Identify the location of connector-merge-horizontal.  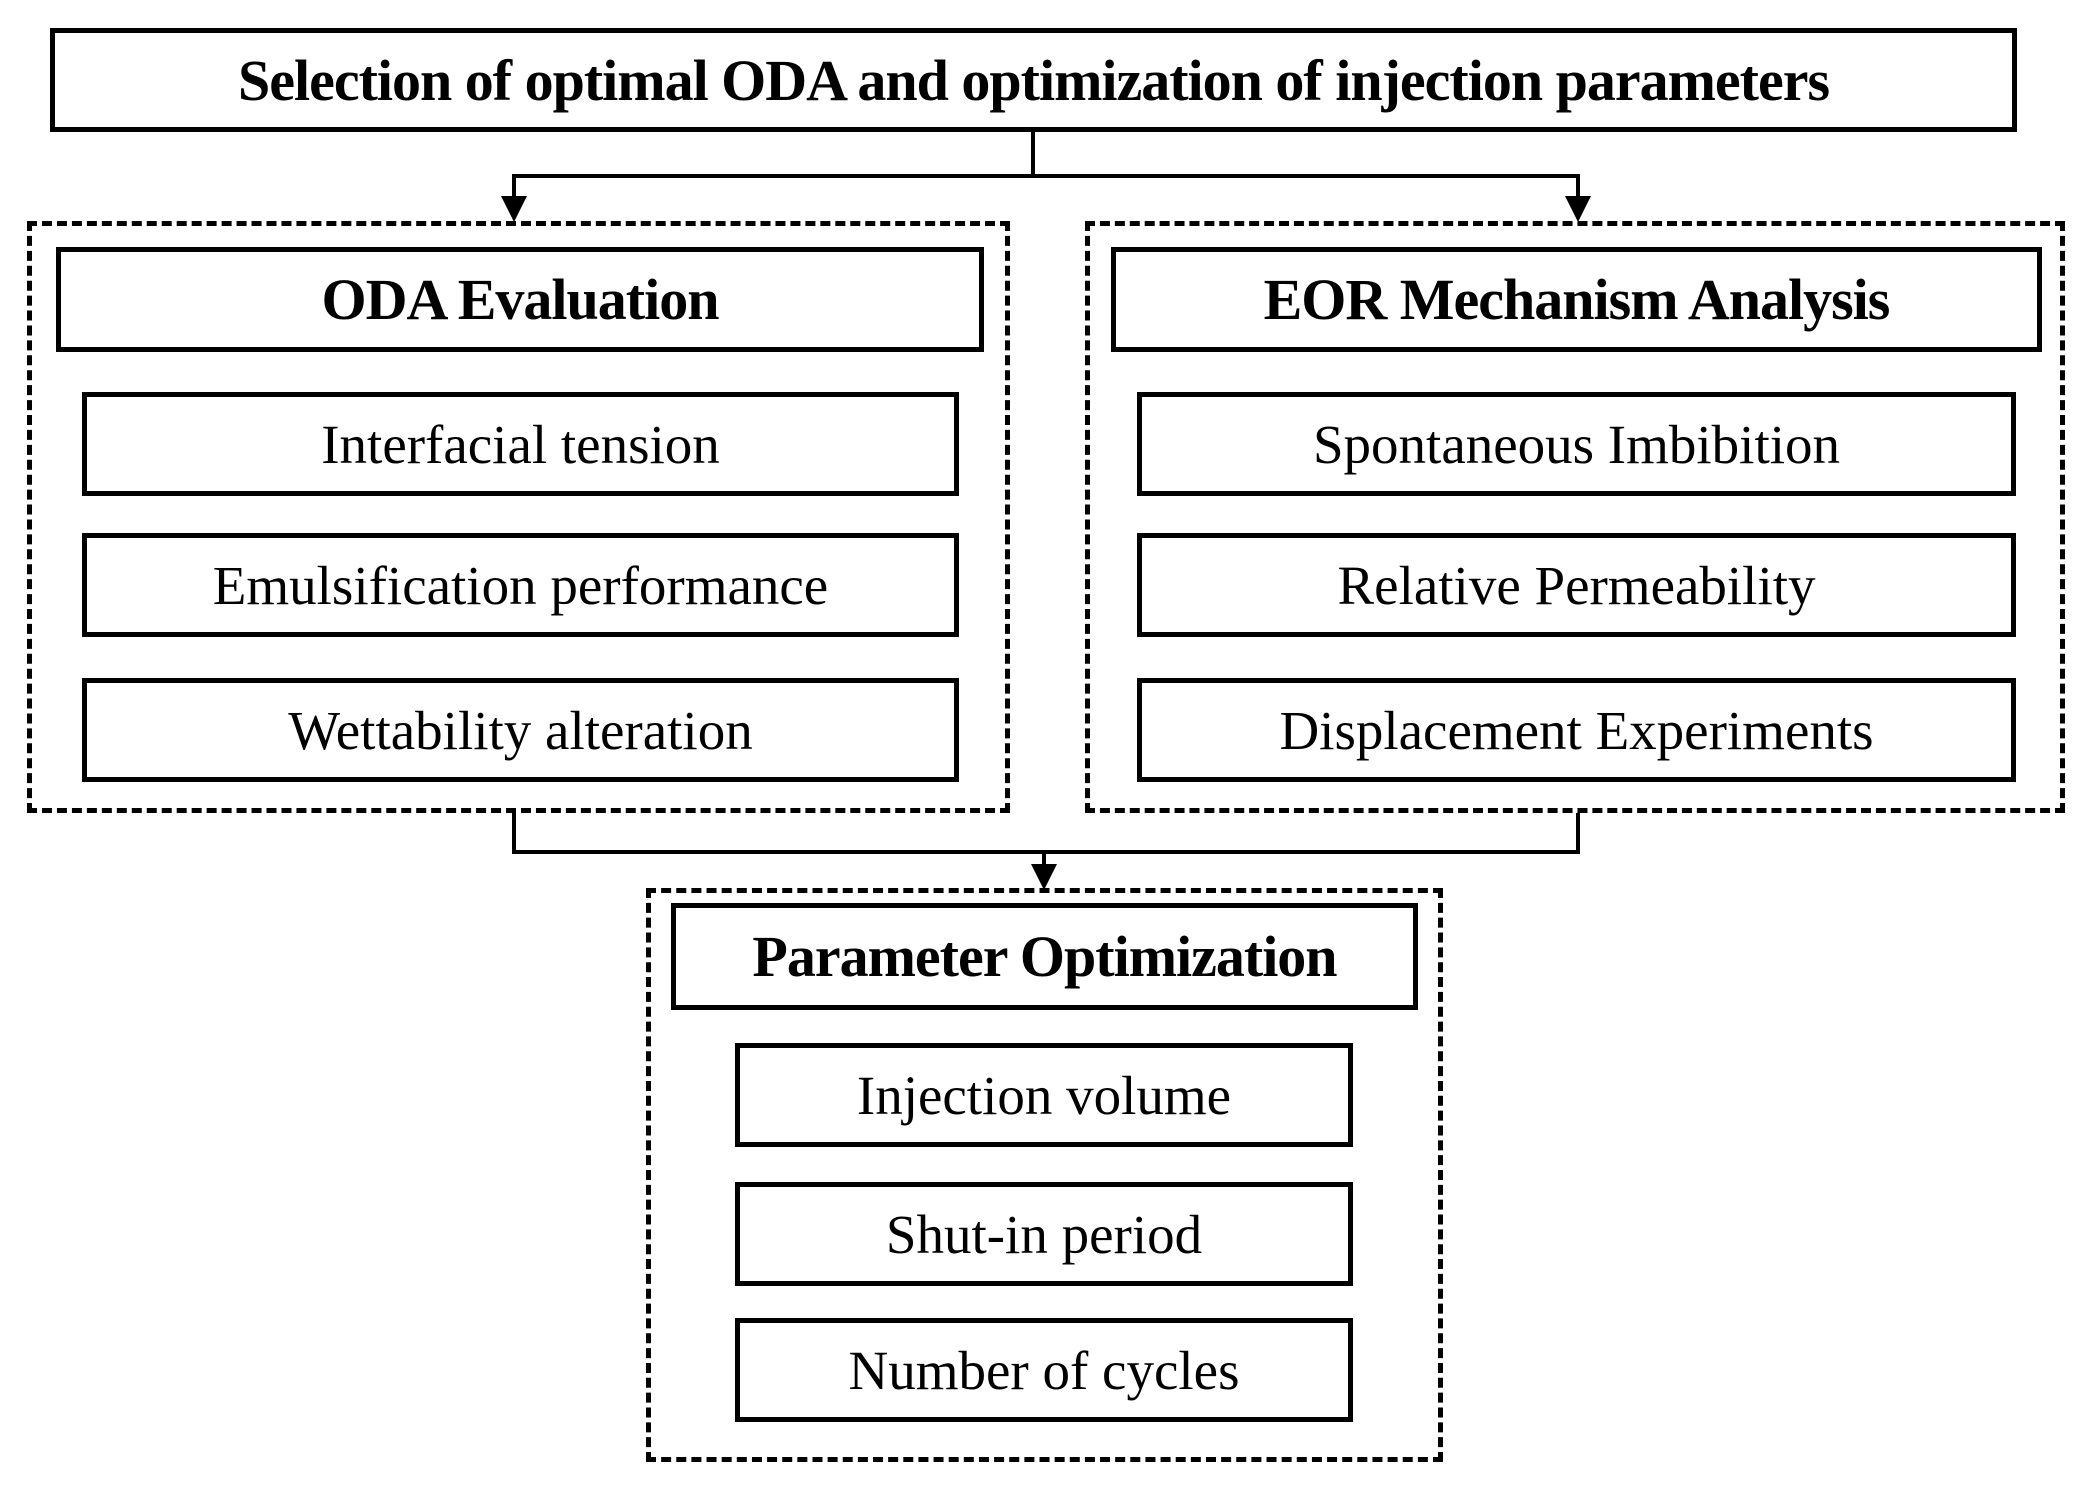
(1046, 852).